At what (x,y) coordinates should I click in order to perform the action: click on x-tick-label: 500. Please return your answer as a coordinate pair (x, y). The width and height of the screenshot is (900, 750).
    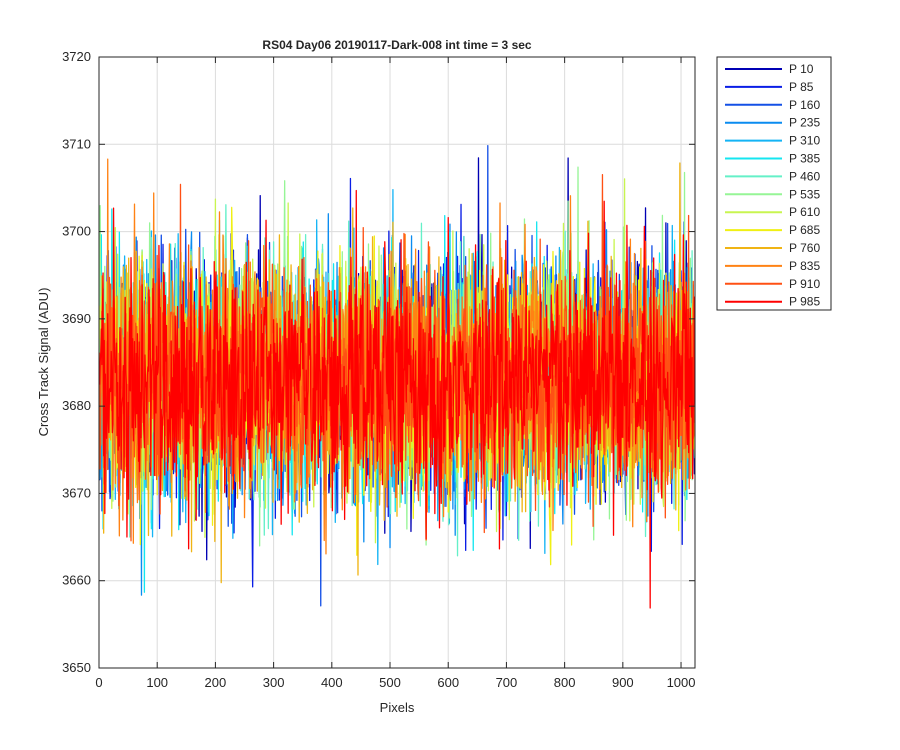
    Looking at the image, I should click on (390, 682).